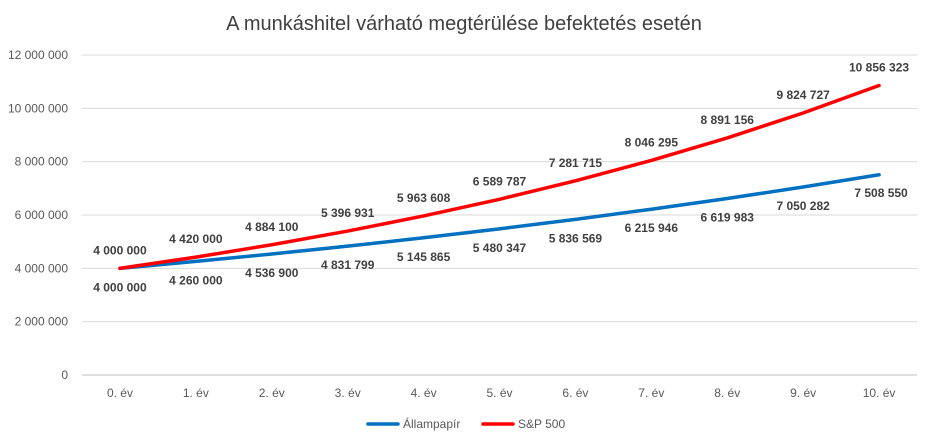  What do you see at coordinates (500, 181) in the screenshot?
I see `data-label: 6 589 787` at bounding box center [500, 181].